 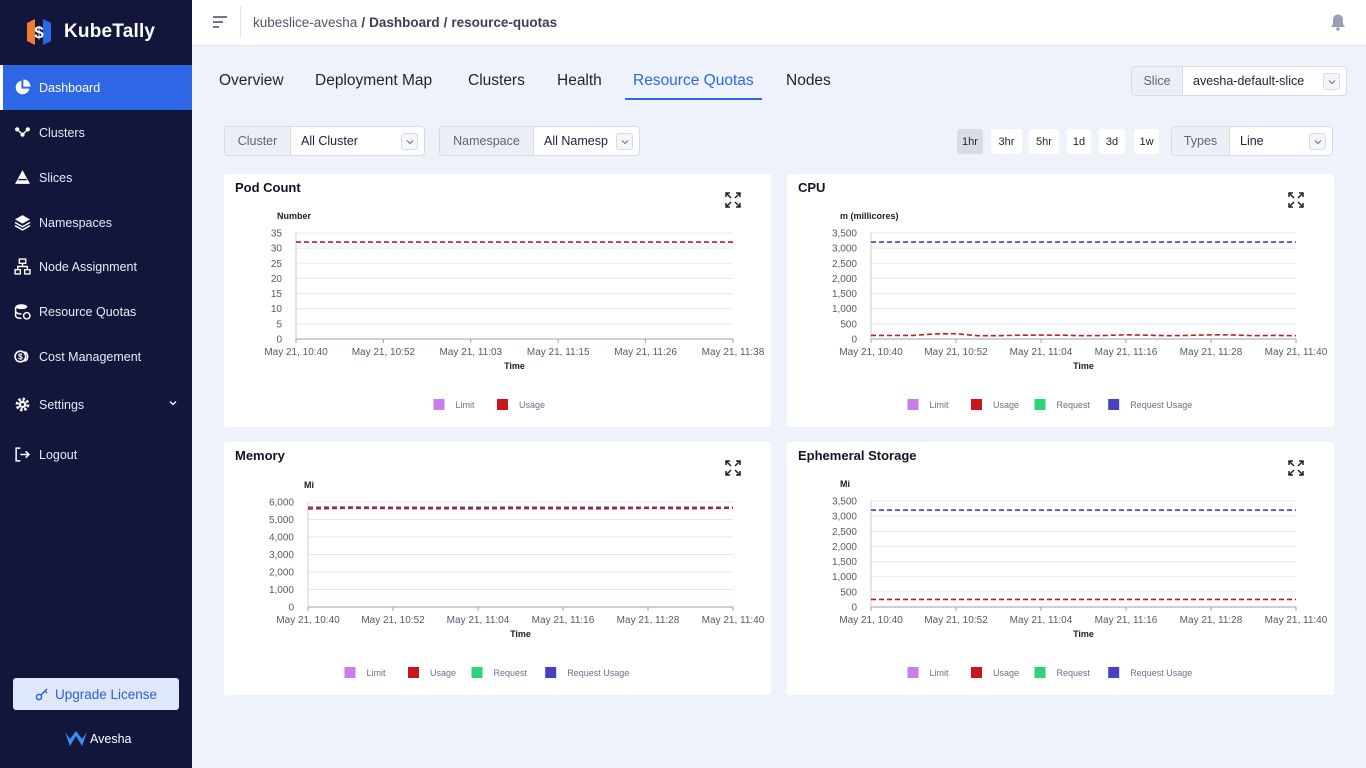 What do you see at coordinates (96, 222) in the screenshot?
I see `sidebar-item-namespaces: Namespaces` at bounding box center [96, 222].